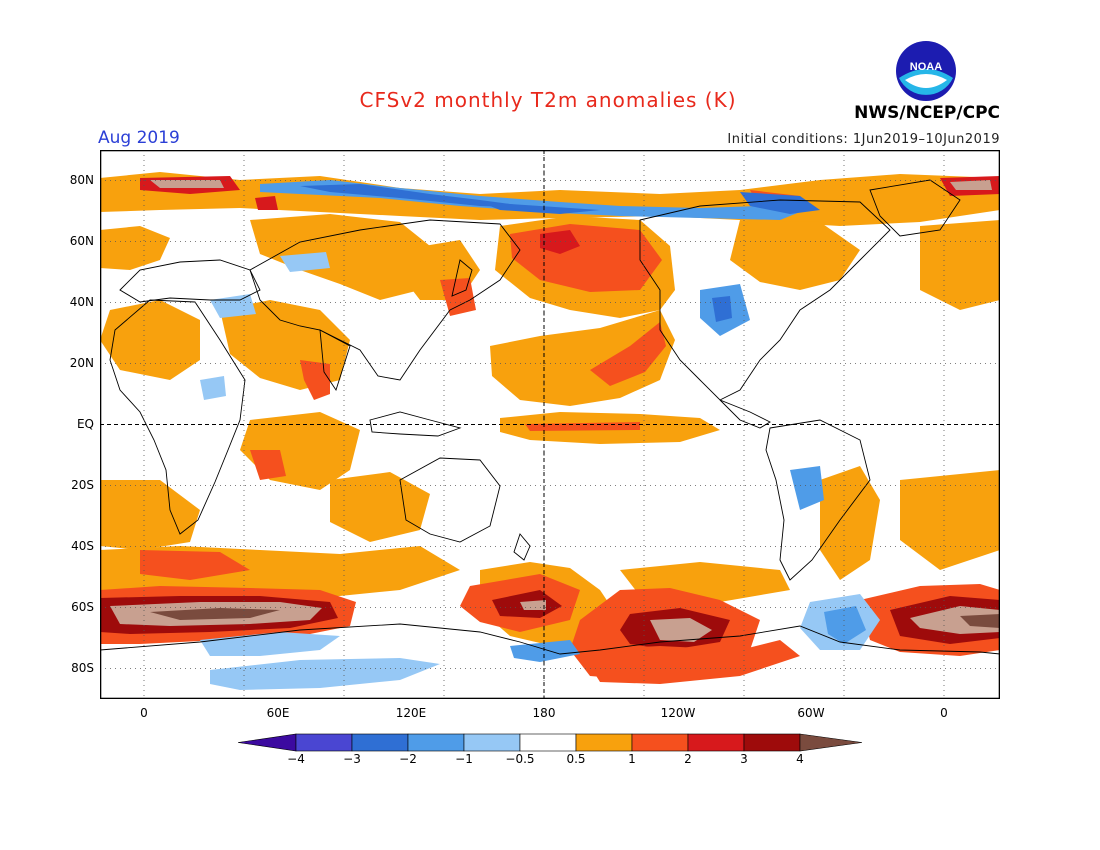 The image size is (1100, 850). I want to click on noaa-logo-text: NOAA, so click(926, 67).